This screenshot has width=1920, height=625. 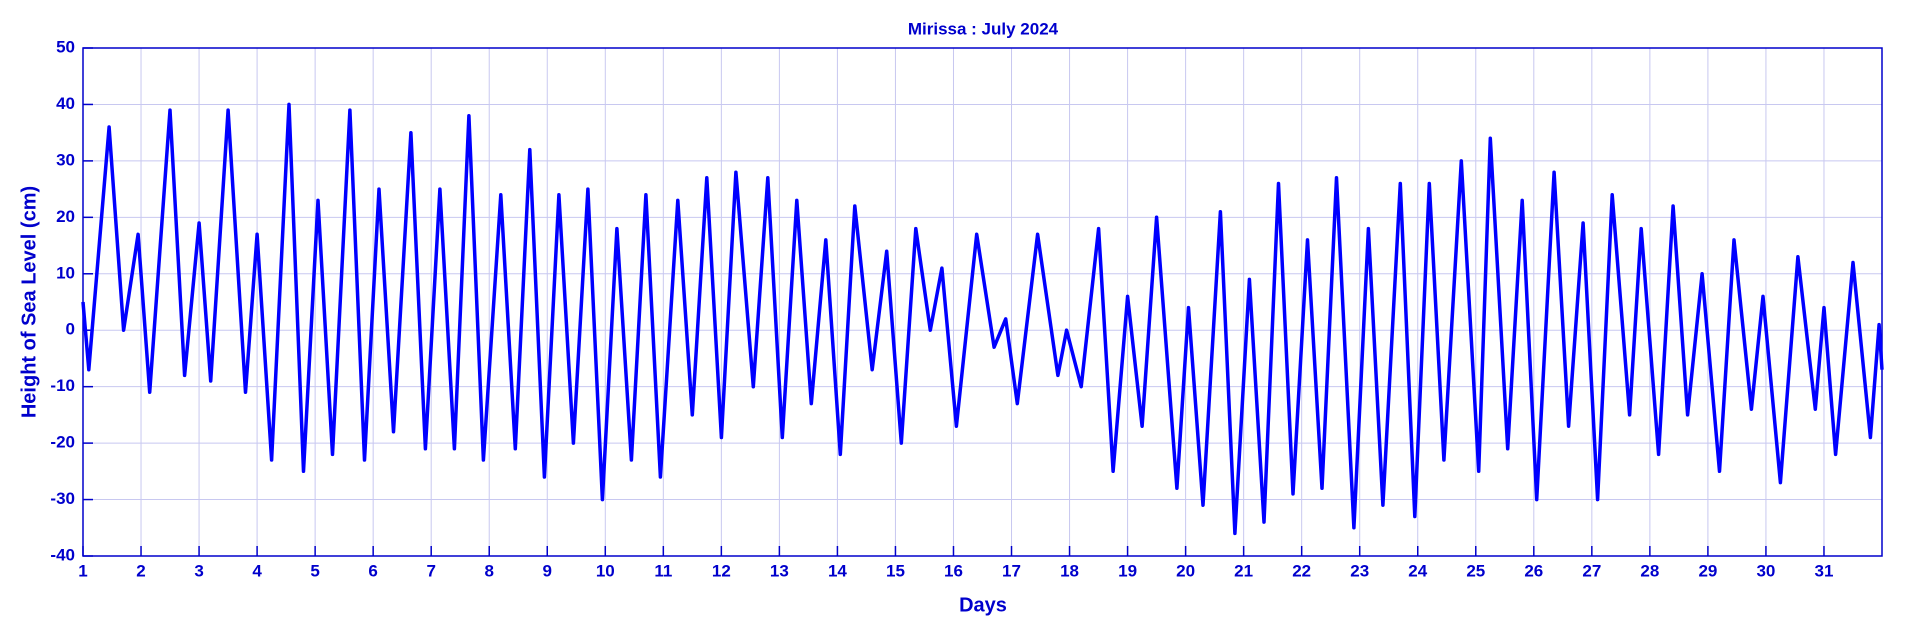 What do you see at coordinates (257, 570) in the screenshot?
I see `x-tick-label: 4` at bounding box center [257, 570].